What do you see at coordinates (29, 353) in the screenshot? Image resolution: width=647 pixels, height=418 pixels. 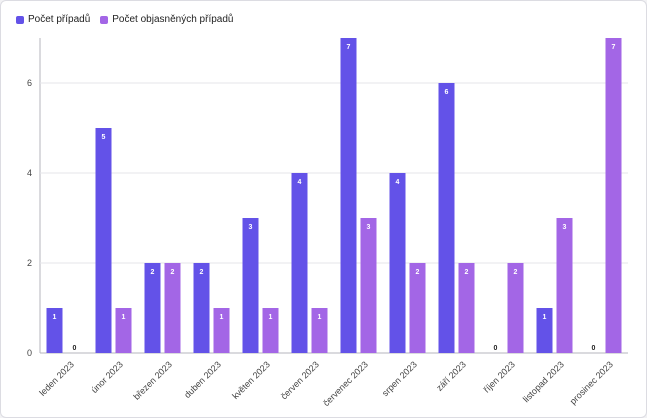 I see `y-tick-label: 0` at bounding box center [29, 353].